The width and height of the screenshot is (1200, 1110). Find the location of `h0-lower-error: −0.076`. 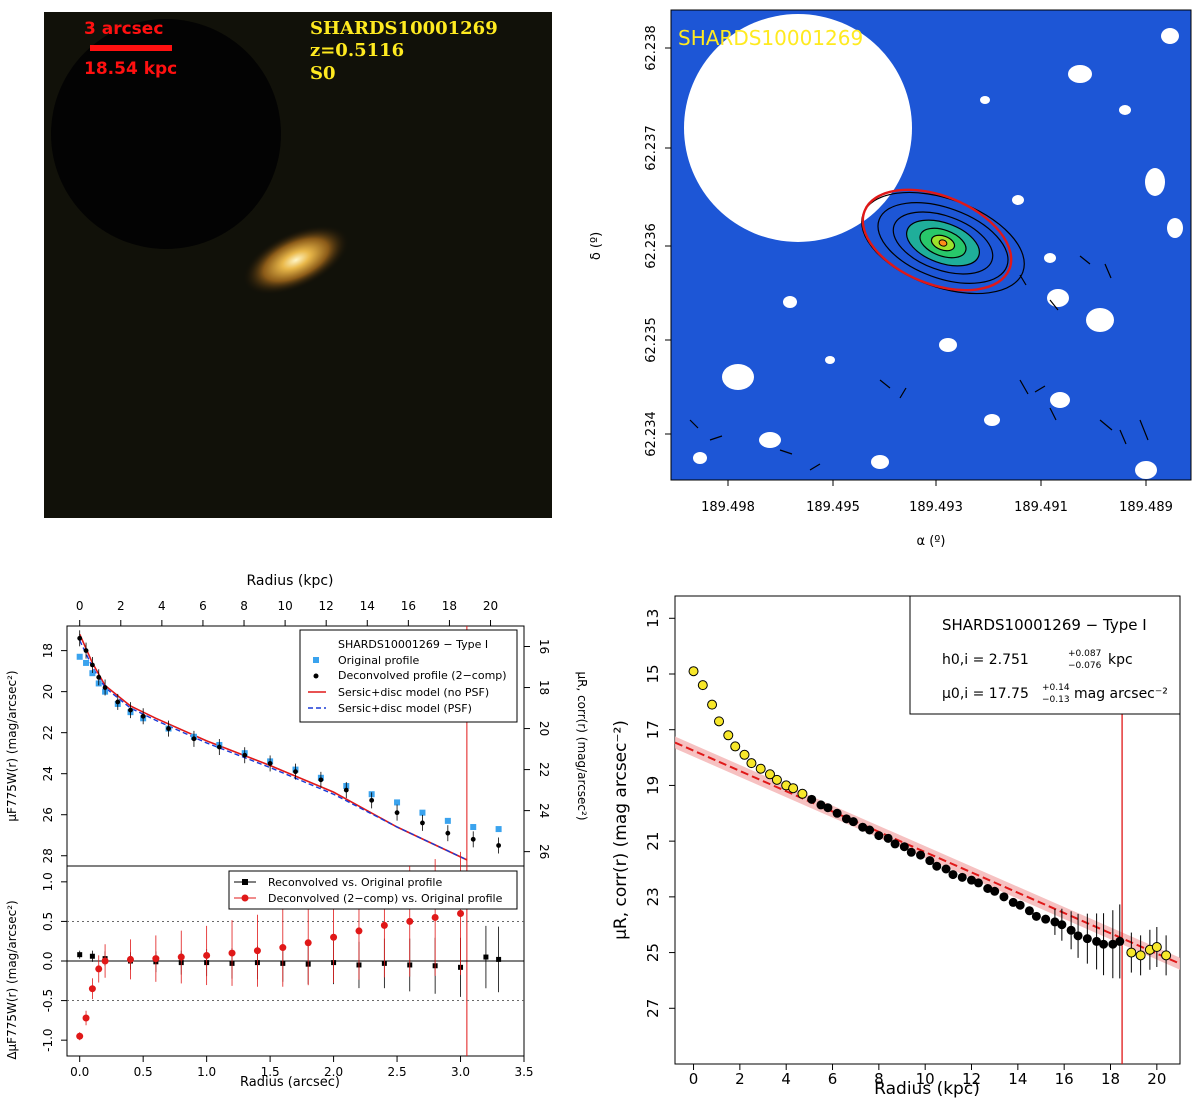

h0-lower-error: −0.076 is located at coordinates (1085, 666).